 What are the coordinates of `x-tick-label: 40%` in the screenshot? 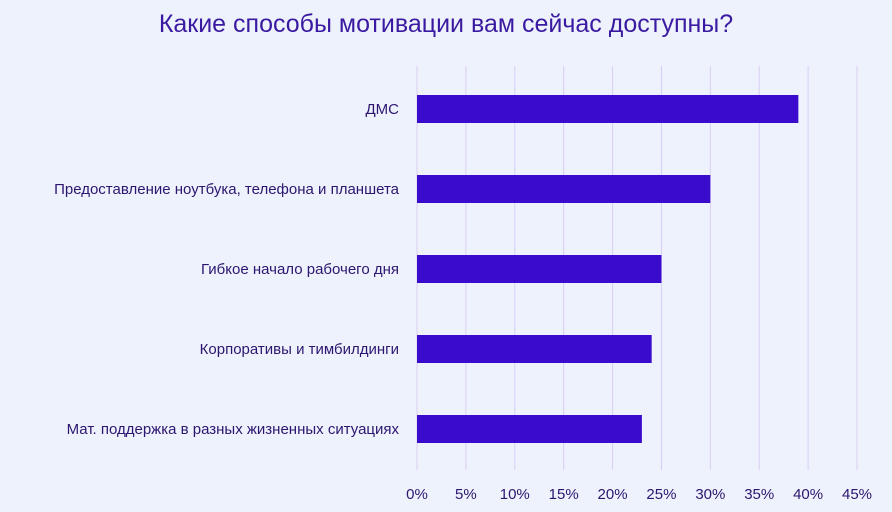 It's located at (808, 494).